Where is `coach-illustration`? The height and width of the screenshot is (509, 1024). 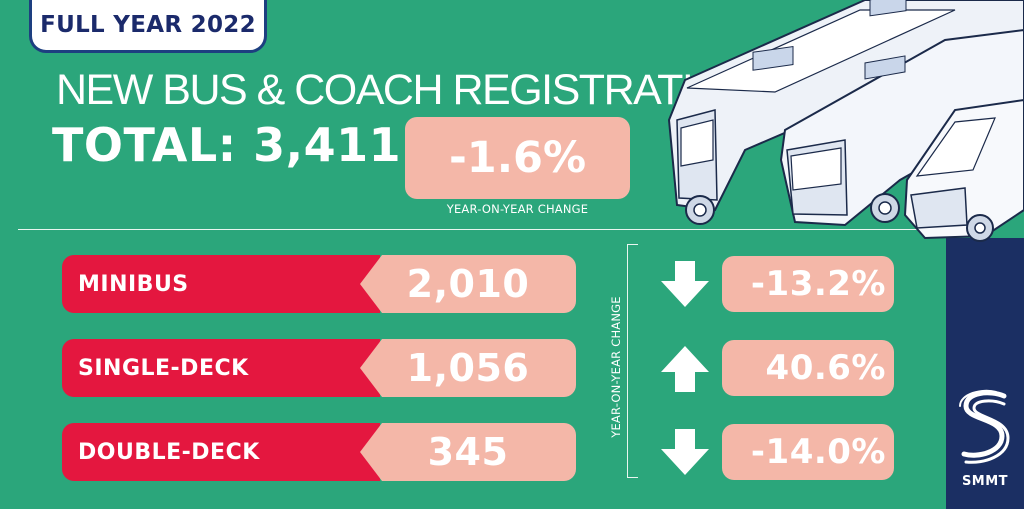 coach-illustration is located at coordinates (901, 127).